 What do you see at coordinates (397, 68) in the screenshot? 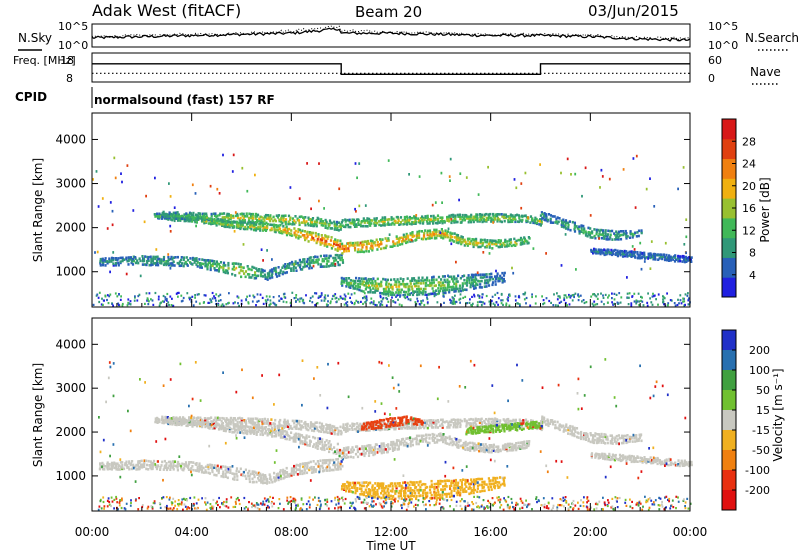
I see `frequency-panel: Freq. [MHz] 18 8 60 0 Nave` at bounding box center [397, 68].